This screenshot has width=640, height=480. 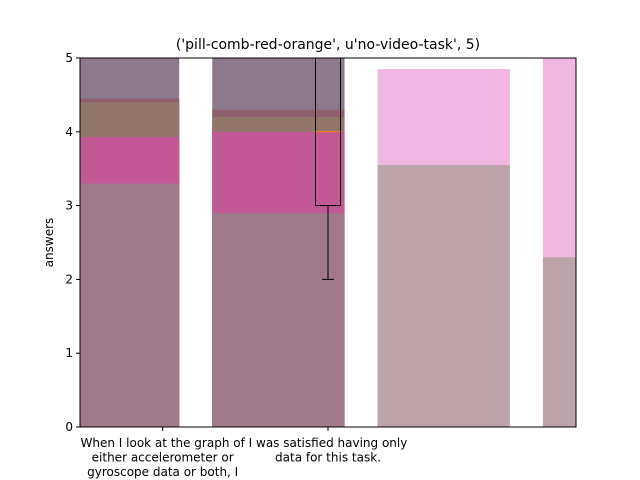 What do you see at coordinates (72, 242) in the screenshot?
I see `y-axis: 0 1 2 3 4 5` at bounding box center [72, 242].